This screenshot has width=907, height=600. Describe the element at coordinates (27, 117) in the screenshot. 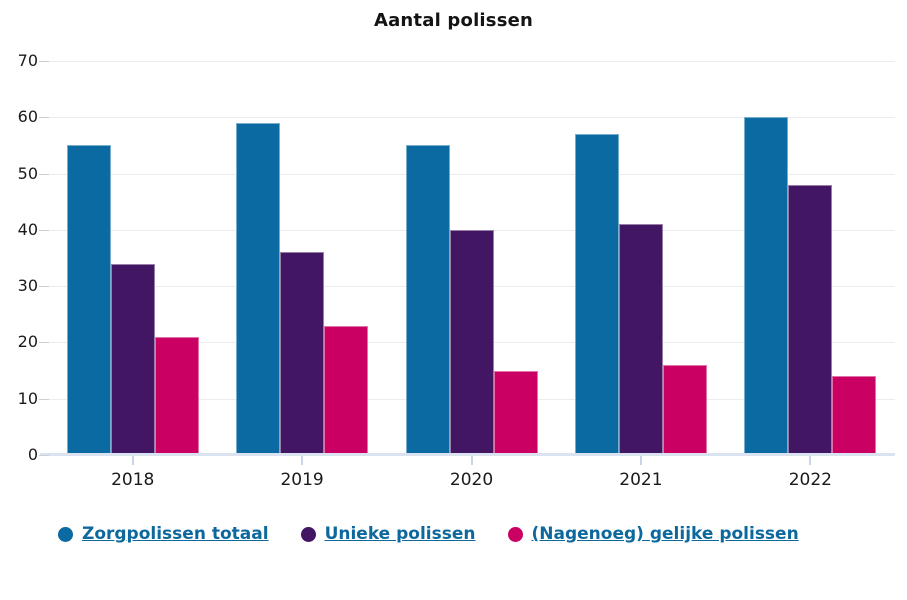

I see `y-axis-tick-label: 60` at that location.